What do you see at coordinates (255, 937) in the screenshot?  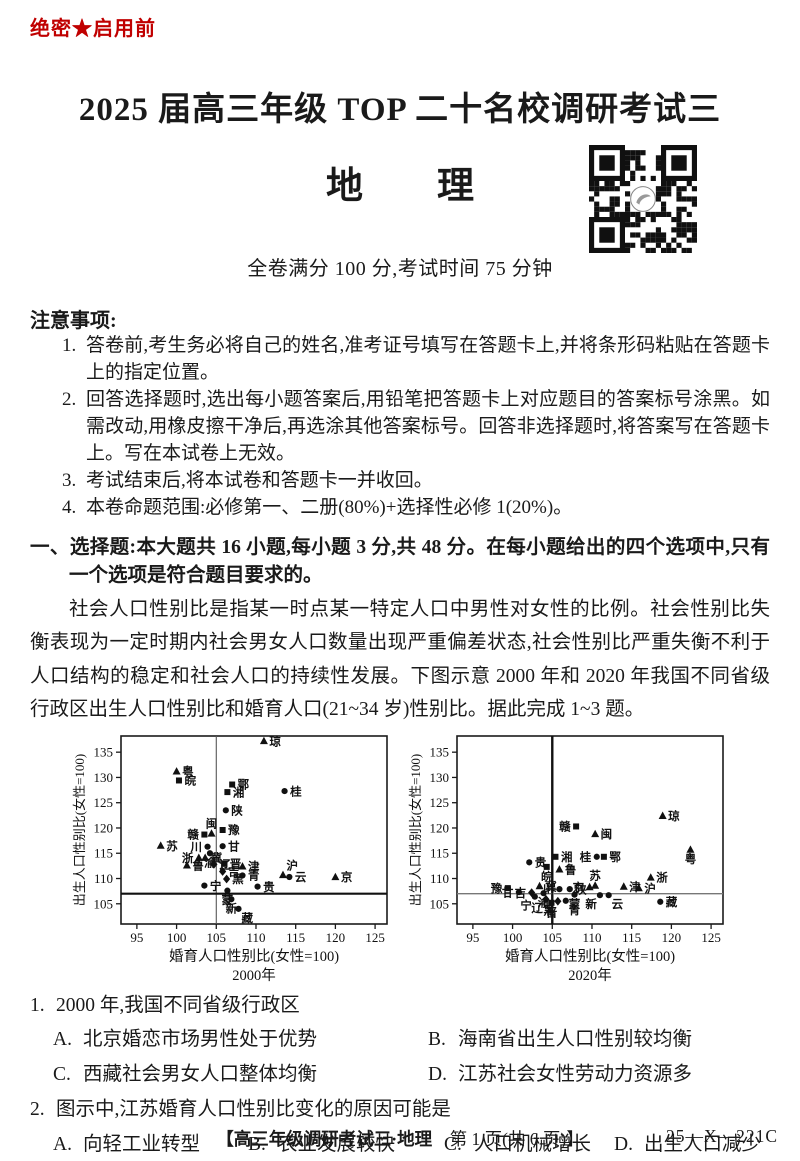 I see `svg-text: 110` at bounding box center [255, 937].